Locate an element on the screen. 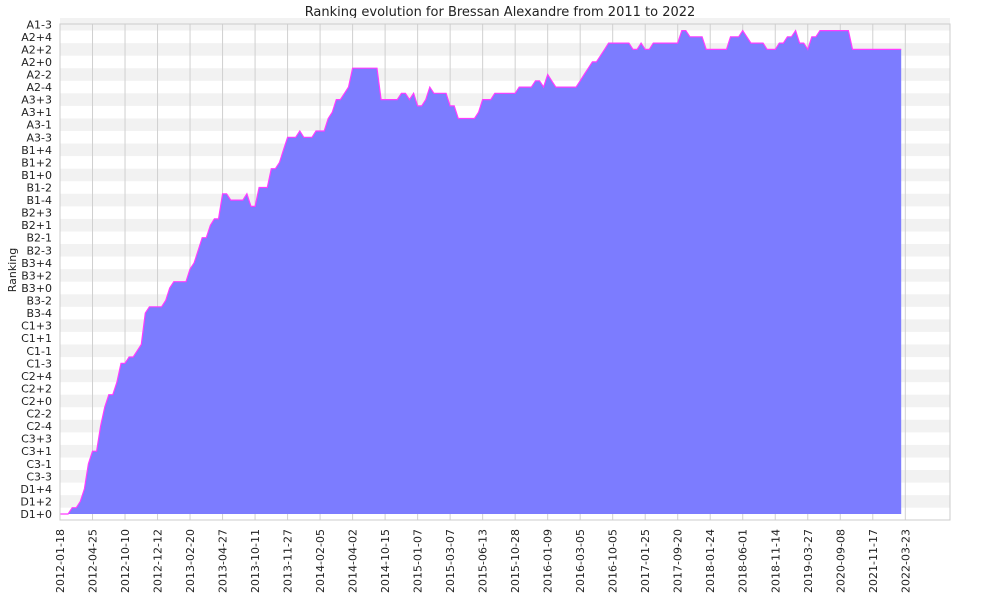 Image resolution: width=1000 pixels, height=600 pixels. x-tick-label: 2022-03-23 is located at coordinates (905, 561).